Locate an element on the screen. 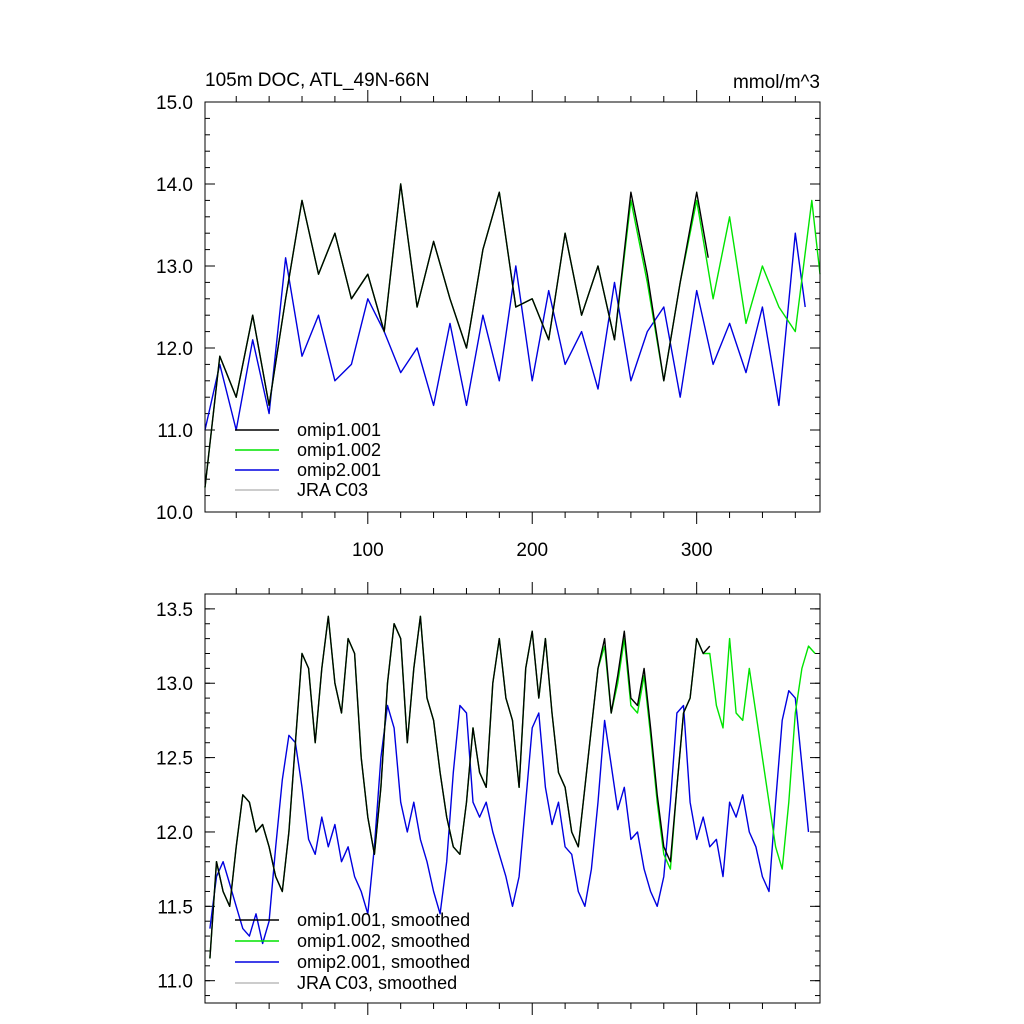 This screenshot has width=1024, height=1024. y-tick-label: 10.0 is located at coordinates (174, 513).